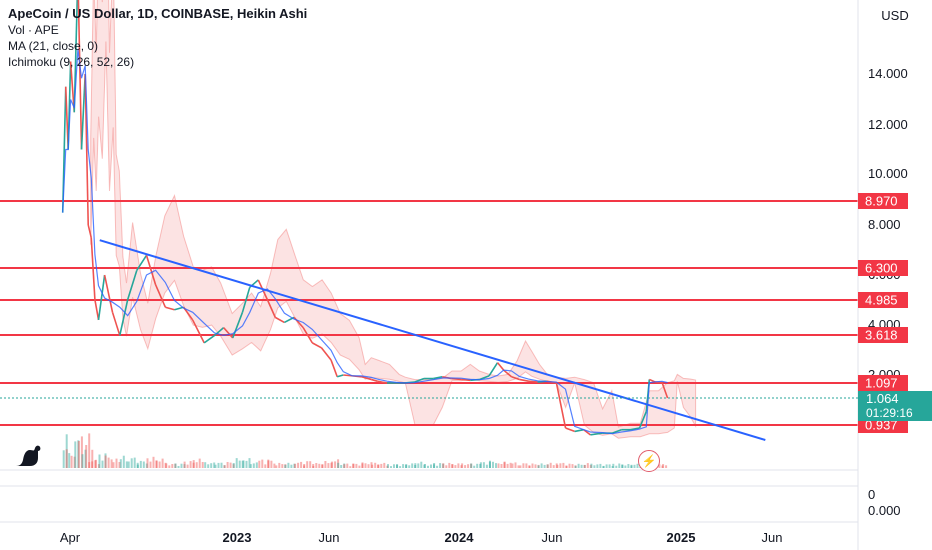 The width and height of the screenshot is (932, 550). I want to click on volume-indicator-label: Vol · APE, so click(33, 30).